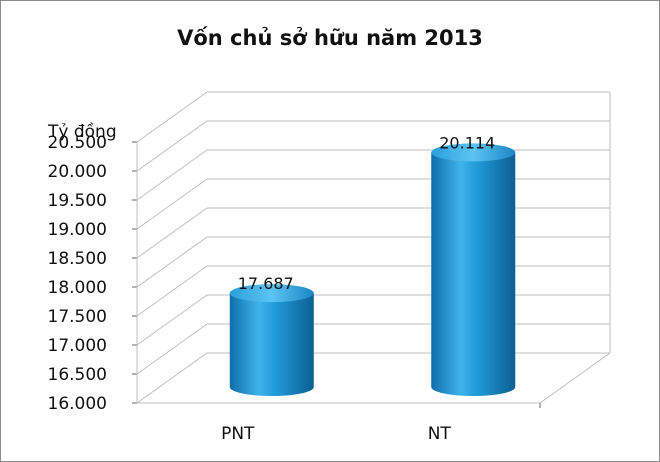 The image size is (660, 462). What do you see at coordinates (77, 230) in the screenshot?
I see `y-tick-label: 19.000` at bounding box center [77, 230].